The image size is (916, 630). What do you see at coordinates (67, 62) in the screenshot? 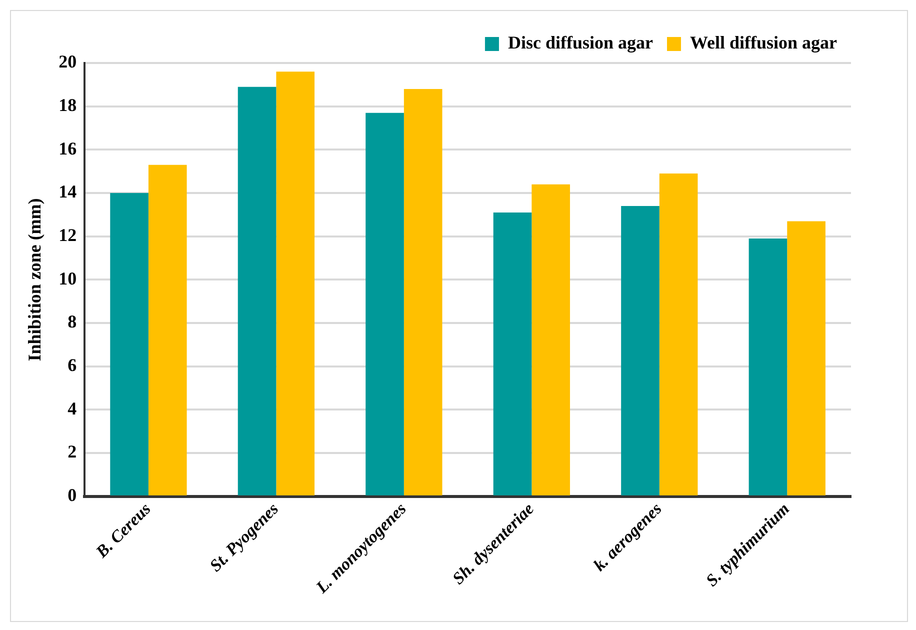
I see `y-tick-label: 20` at bounding box center [67, 62].